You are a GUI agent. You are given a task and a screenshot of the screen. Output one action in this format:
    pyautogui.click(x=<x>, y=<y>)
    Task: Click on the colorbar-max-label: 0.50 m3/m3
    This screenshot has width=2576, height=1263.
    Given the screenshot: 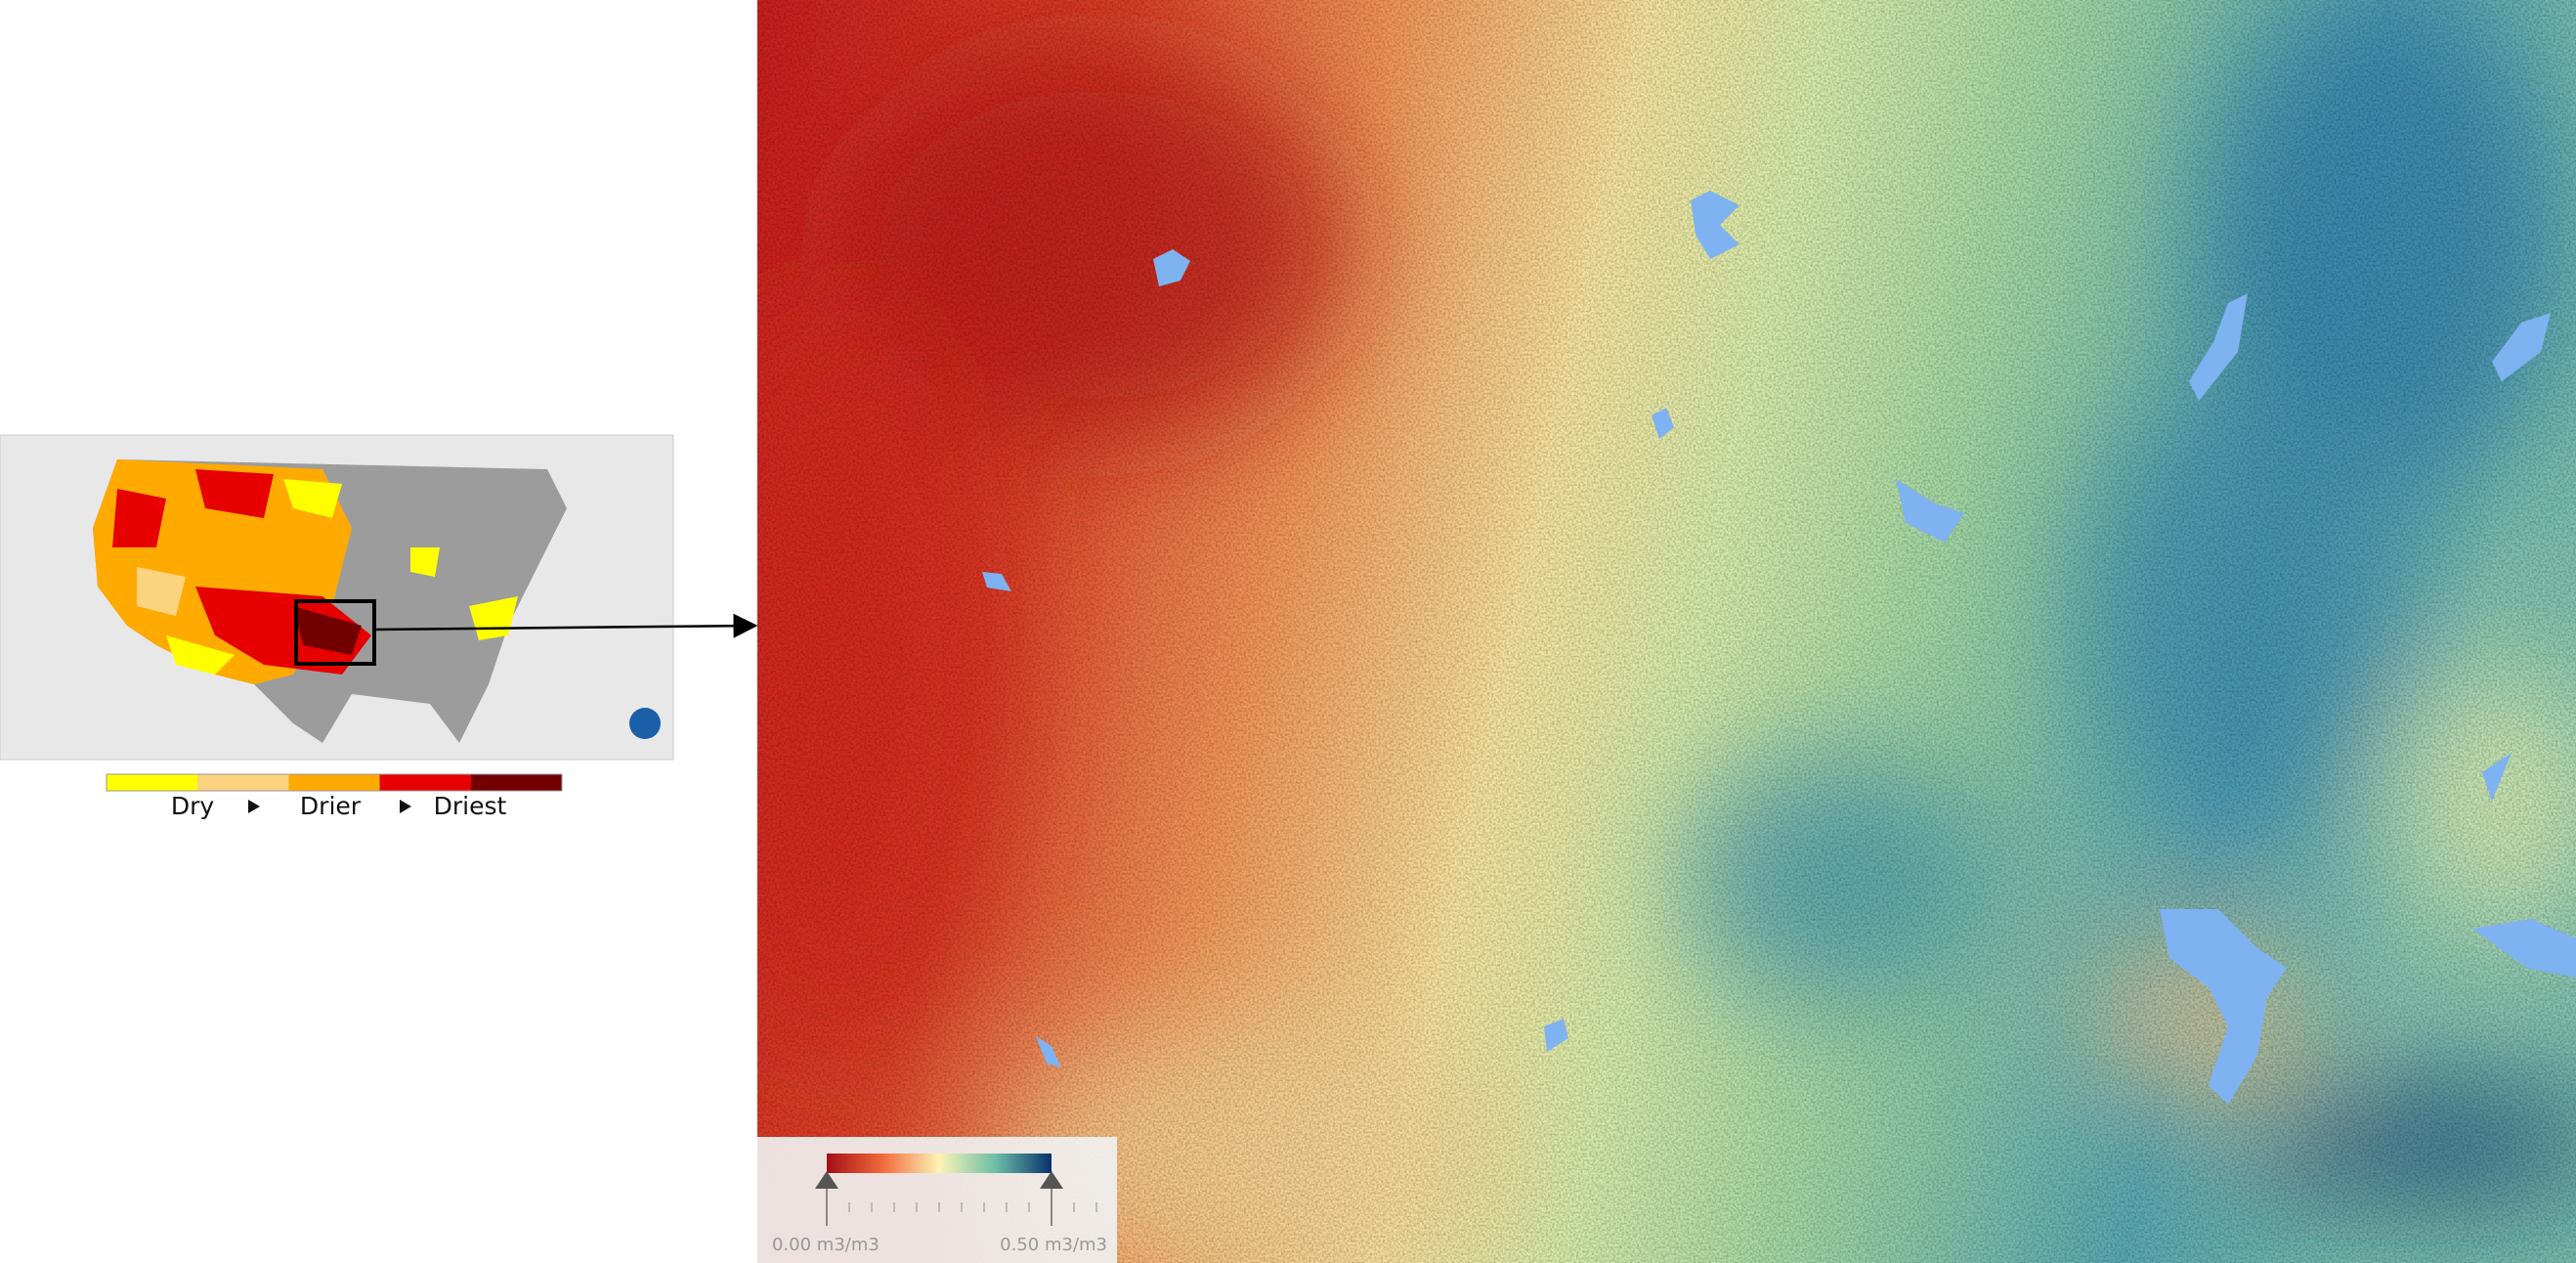 What is the action you would take?
    pyautogui.click(x=1054, y=1245)
    